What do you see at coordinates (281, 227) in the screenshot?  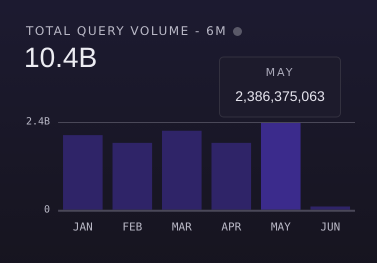 I see `x-tick-label: MAY` at bounding box center [281, 227].